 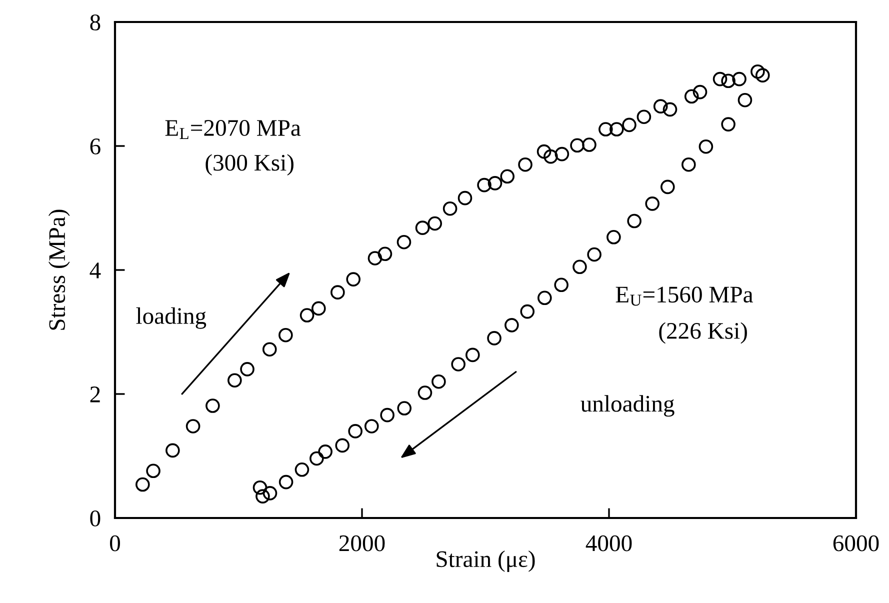 What do you see at coordinates (95, 394) in the screenshot?
I see `y-tick-label: 2` at bounding box center [95, 394].